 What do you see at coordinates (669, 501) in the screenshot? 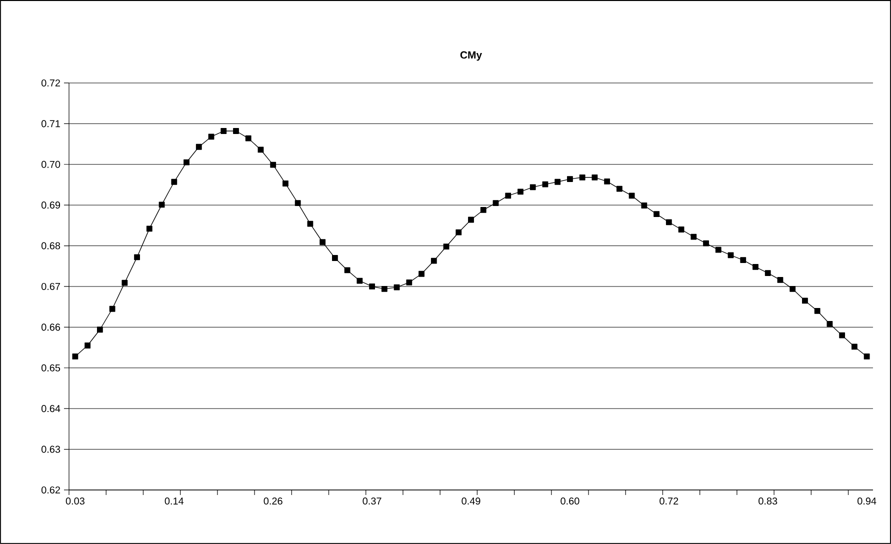
I see `x-tick-label: 0.72` at bounding box center [669, 501].